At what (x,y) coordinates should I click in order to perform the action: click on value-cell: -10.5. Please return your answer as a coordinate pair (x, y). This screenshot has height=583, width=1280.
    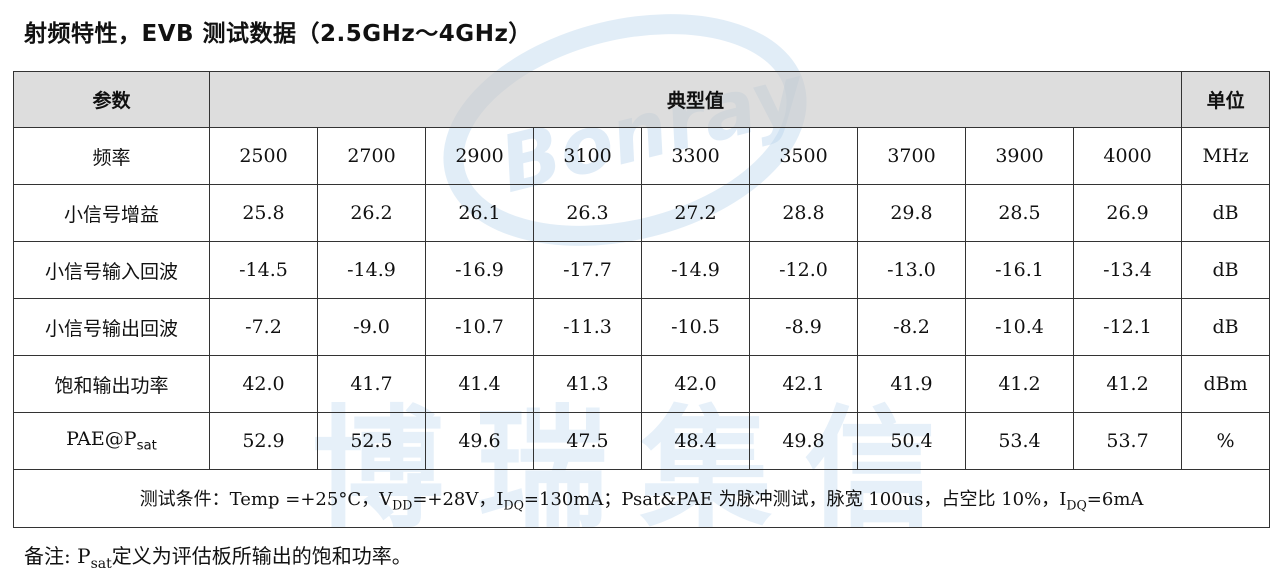
    Looking at the image, I should click on (695, 327).